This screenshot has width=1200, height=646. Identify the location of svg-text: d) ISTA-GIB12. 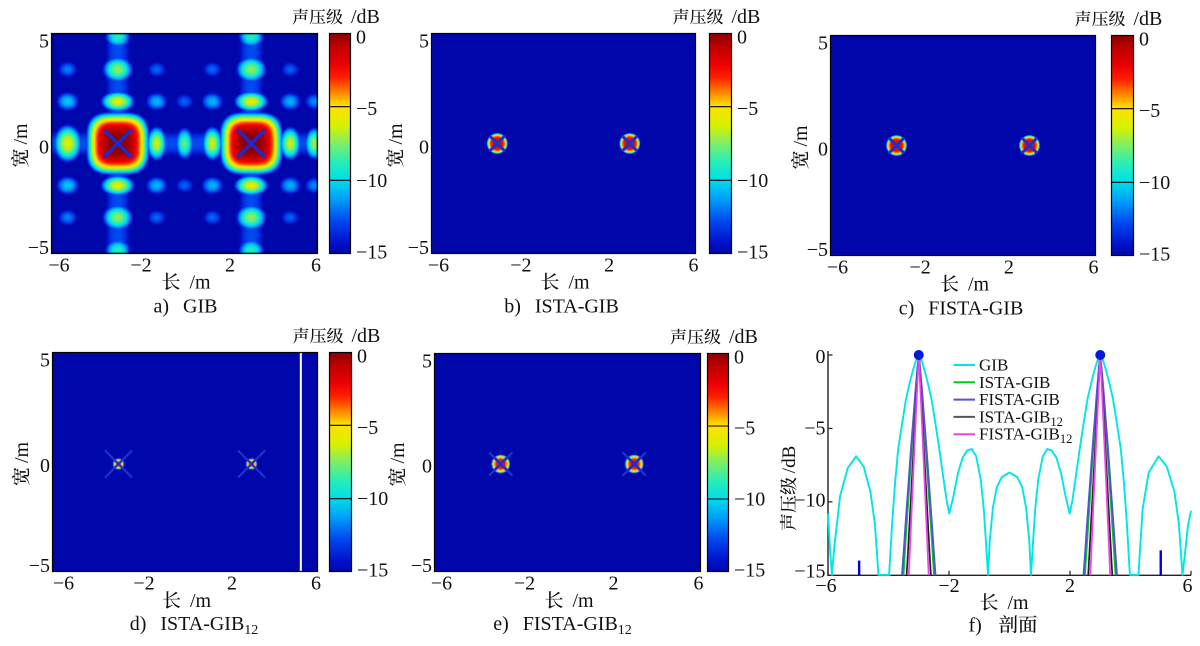
(194, 625).